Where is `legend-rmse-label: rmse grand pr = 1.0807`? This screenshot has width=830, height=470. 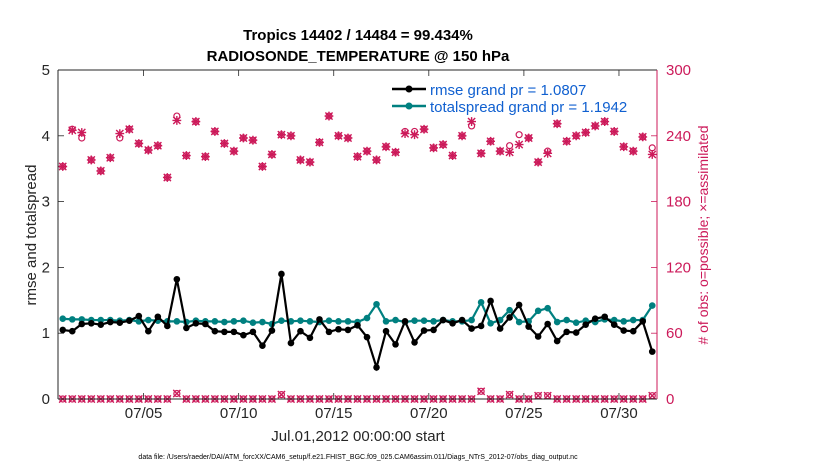 legend-rmse-label: rmse grand pr = 1.0807 is located at coordinates (508, 90).